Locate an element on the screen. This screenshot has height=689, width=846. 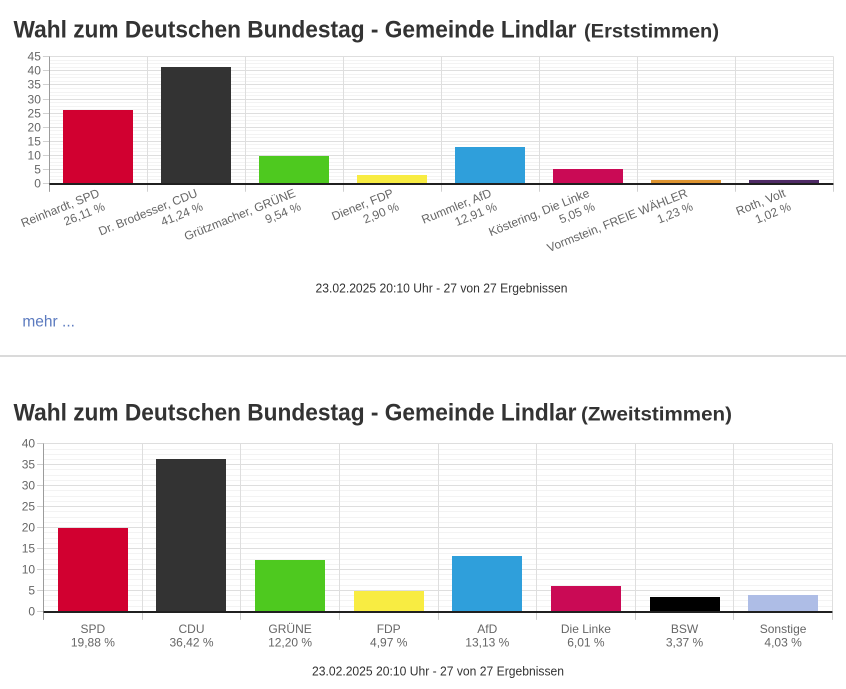
svg-text: 36,42 % is located at coordinates (191, 642).